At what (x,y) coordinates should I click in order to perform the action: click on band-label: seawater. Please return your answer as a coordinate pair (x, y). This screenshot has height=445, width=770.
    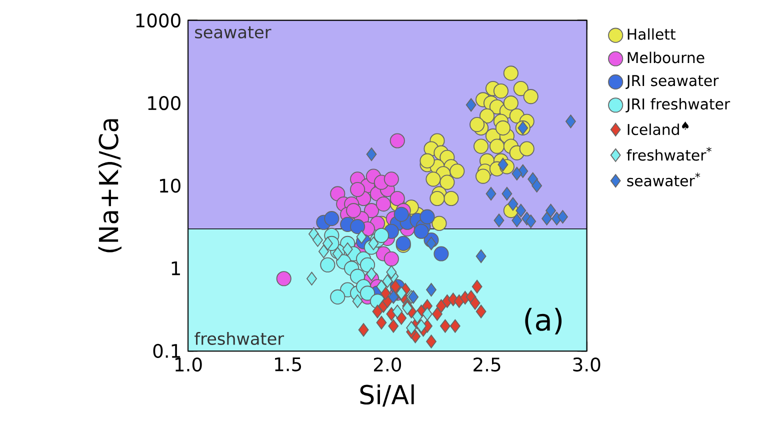
    Looking at the image, I should click on (233, 32).